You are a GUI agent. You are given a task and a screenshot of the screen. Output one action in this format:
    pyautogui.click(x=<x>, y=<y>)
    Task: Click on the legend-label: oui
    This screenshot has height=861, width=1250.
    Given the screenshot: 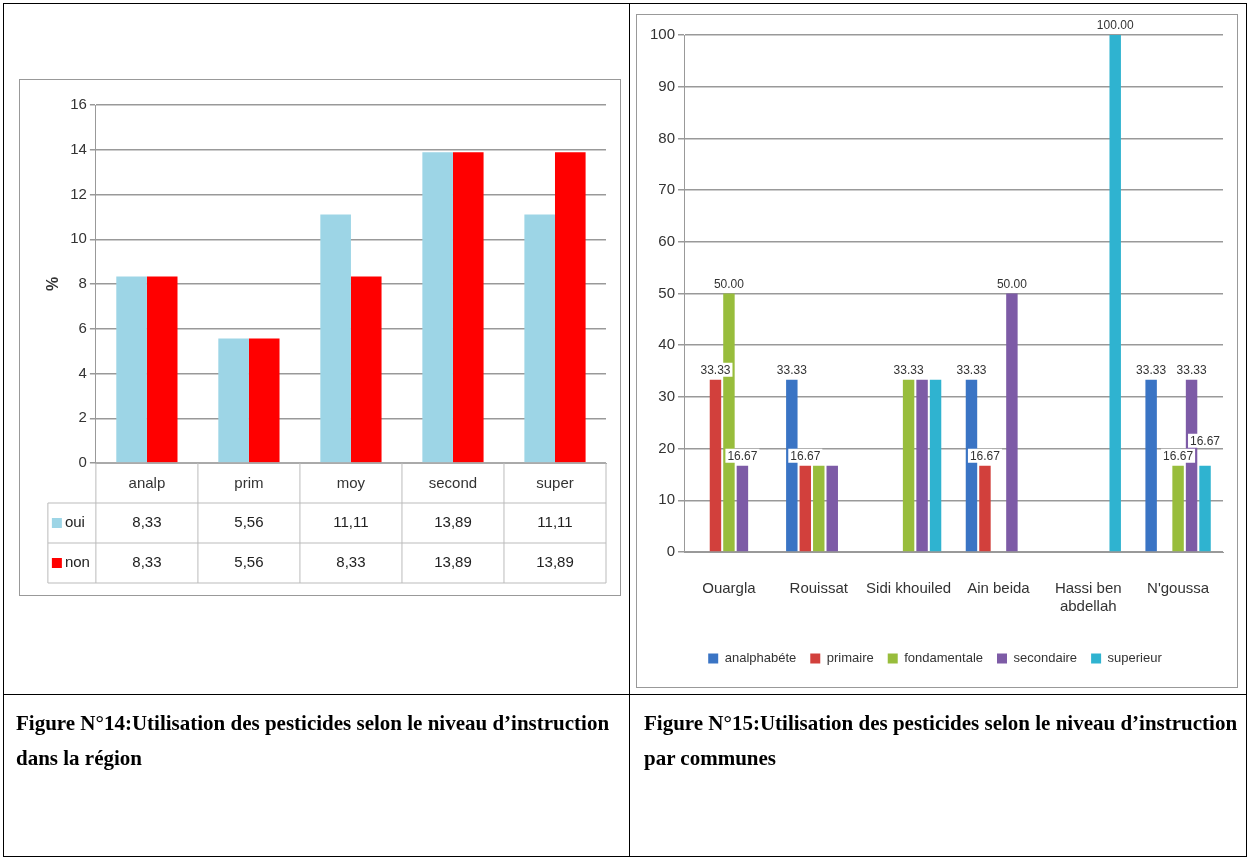 What is the action you would take?
    pyautogui.click(x=74, y=522)
    